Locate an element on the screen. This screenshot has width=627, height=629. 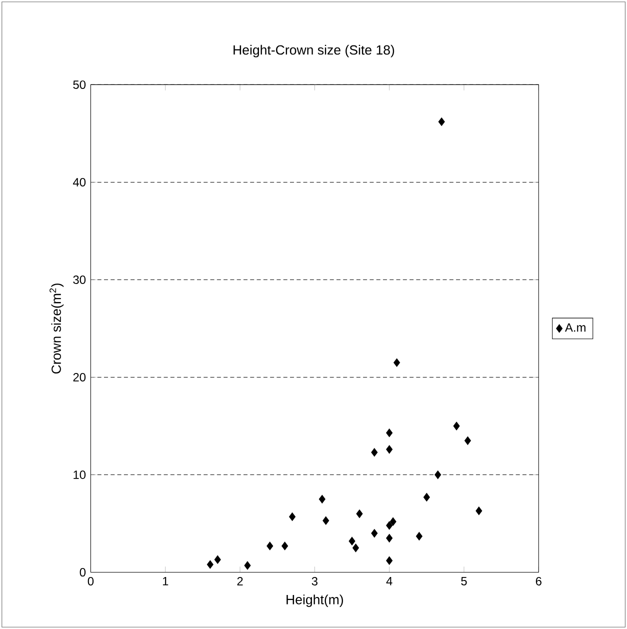
y-tick-label: 0 is located at coordinates (83, 572).